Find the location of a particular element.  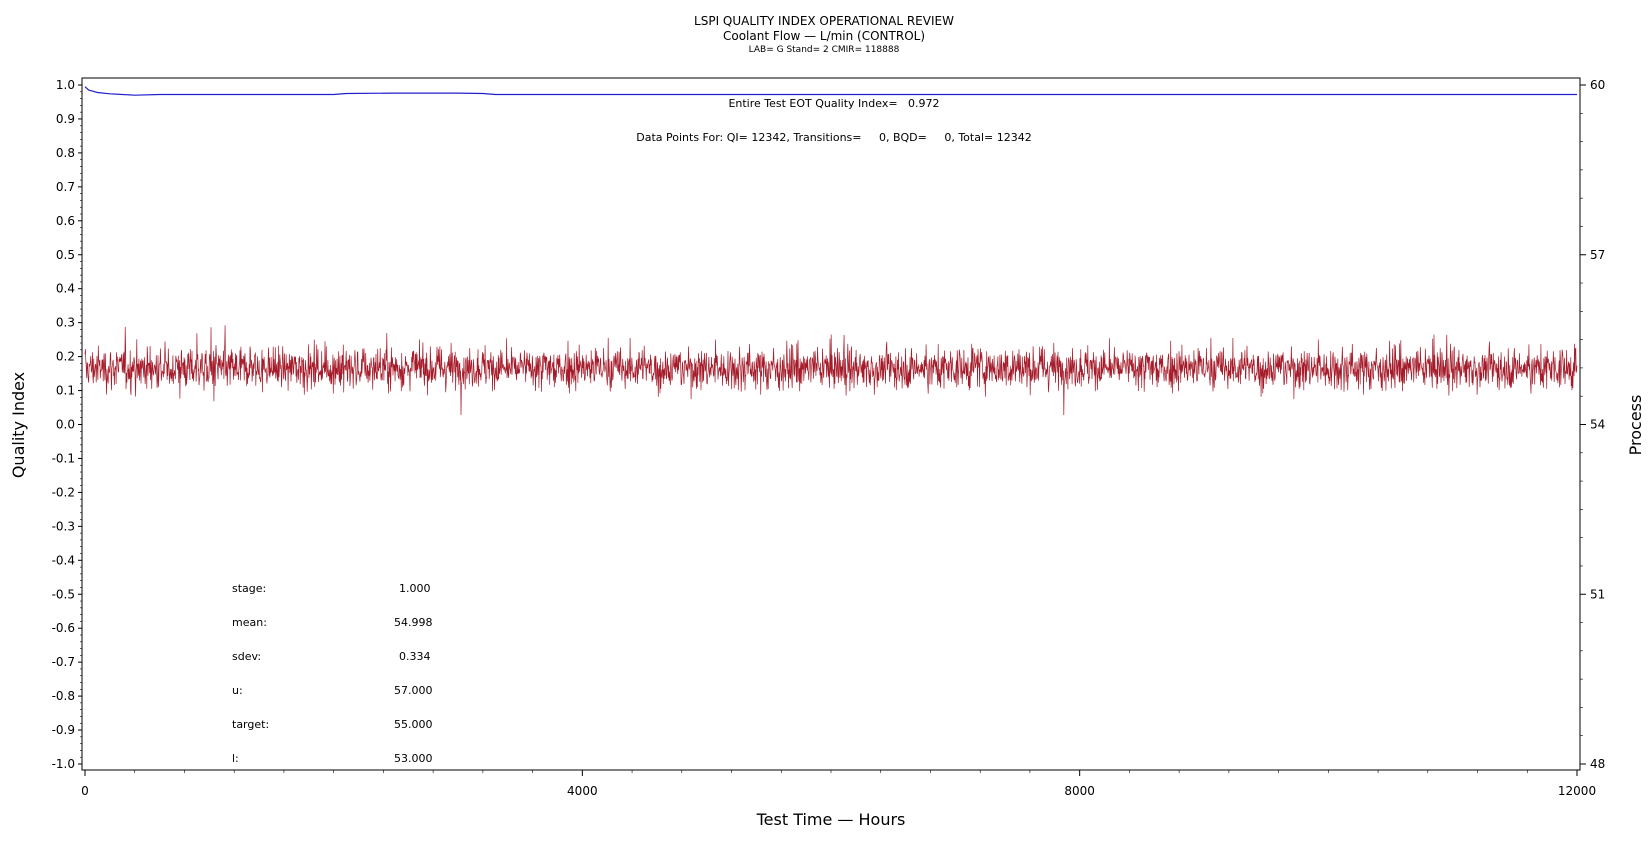

y-axis-label: Quality Index is located at coordinates (18, 425).